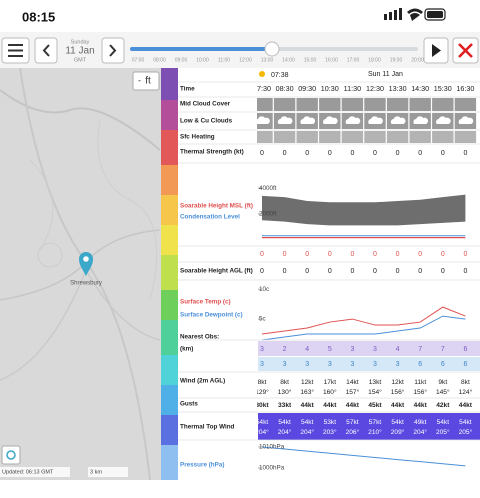  Describe the element at coordinates (285, 88) in the screenshot. I see `time-cell: 08:30` at that location.